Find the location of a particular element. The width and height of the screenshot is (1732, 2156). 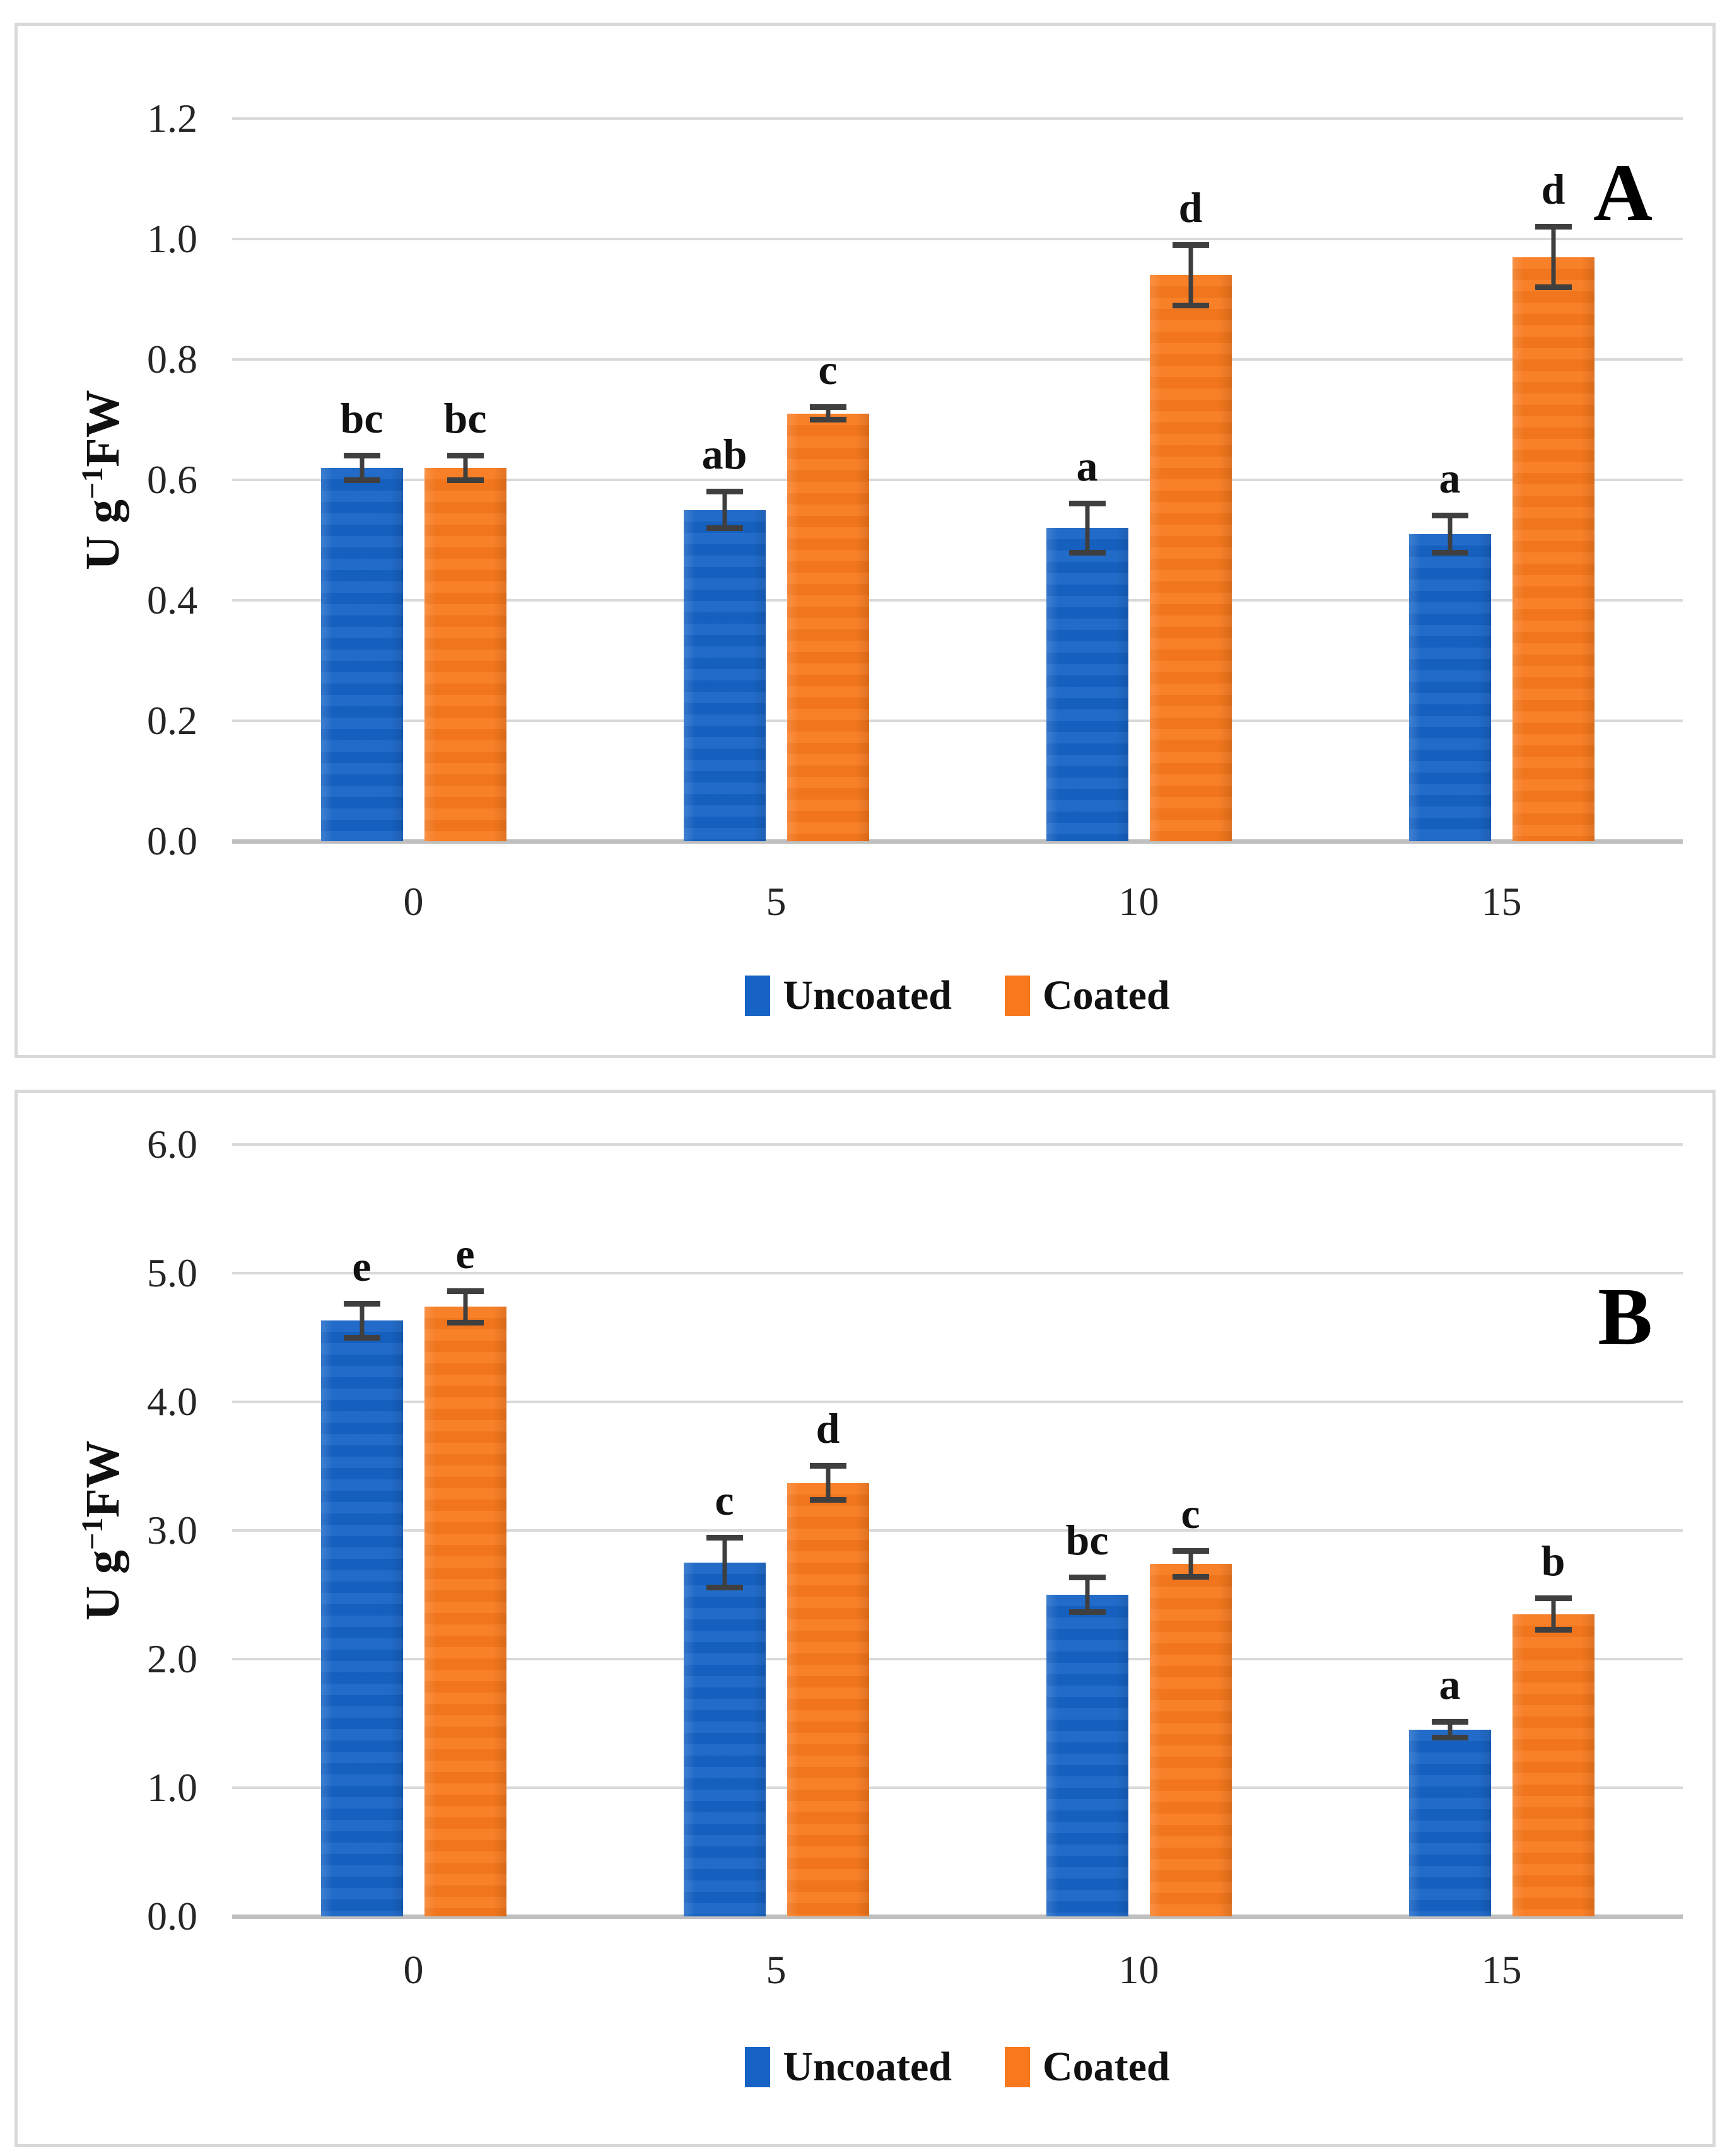

x-tick-label: 15 is located at coordinates (1501, 1969).